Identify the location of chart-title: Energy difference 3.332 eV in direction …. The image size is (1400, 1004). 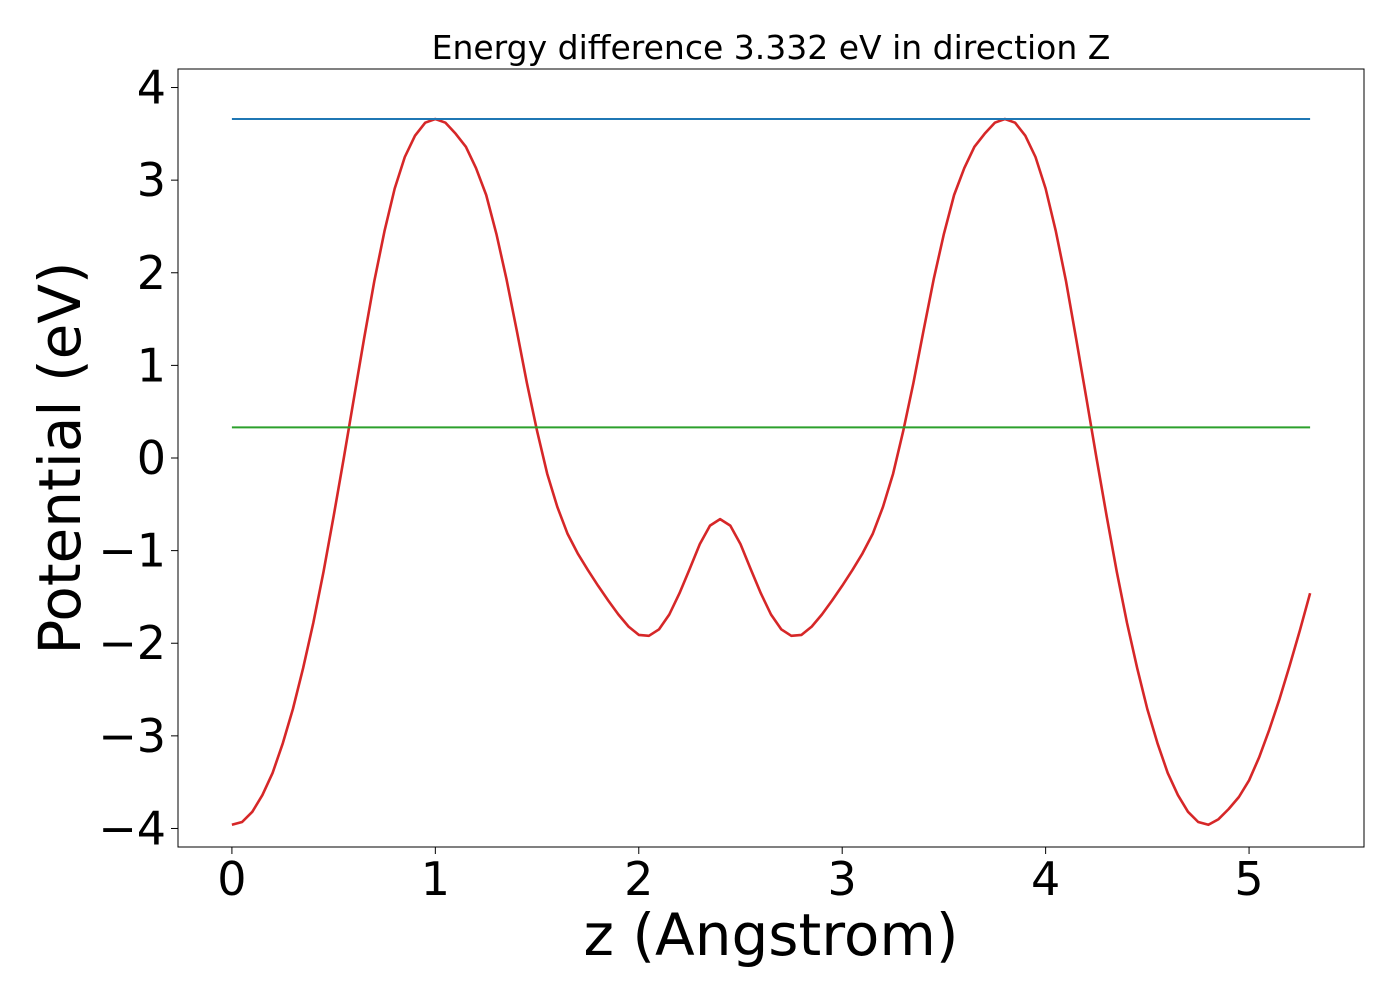
(771, 47).